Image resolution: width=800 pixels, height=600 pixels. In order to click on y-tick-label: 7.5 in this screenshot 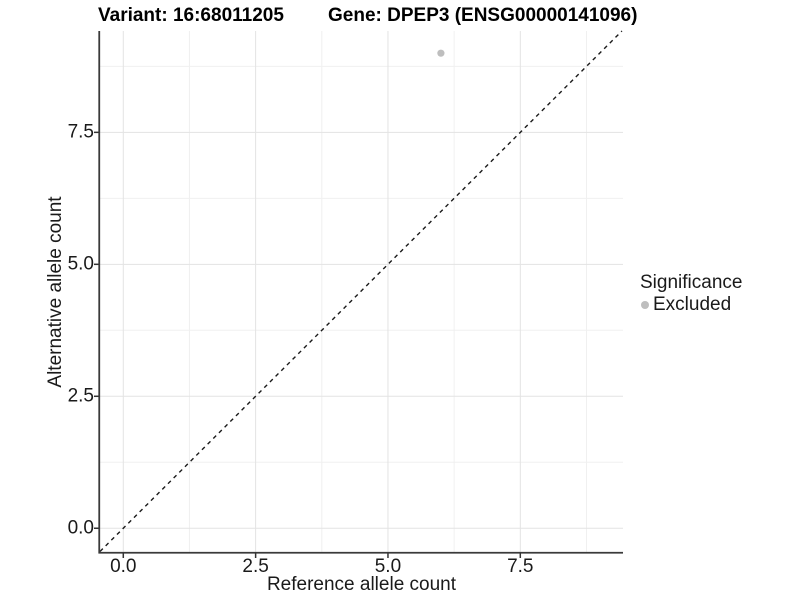, I will do `click(80, 132)`.